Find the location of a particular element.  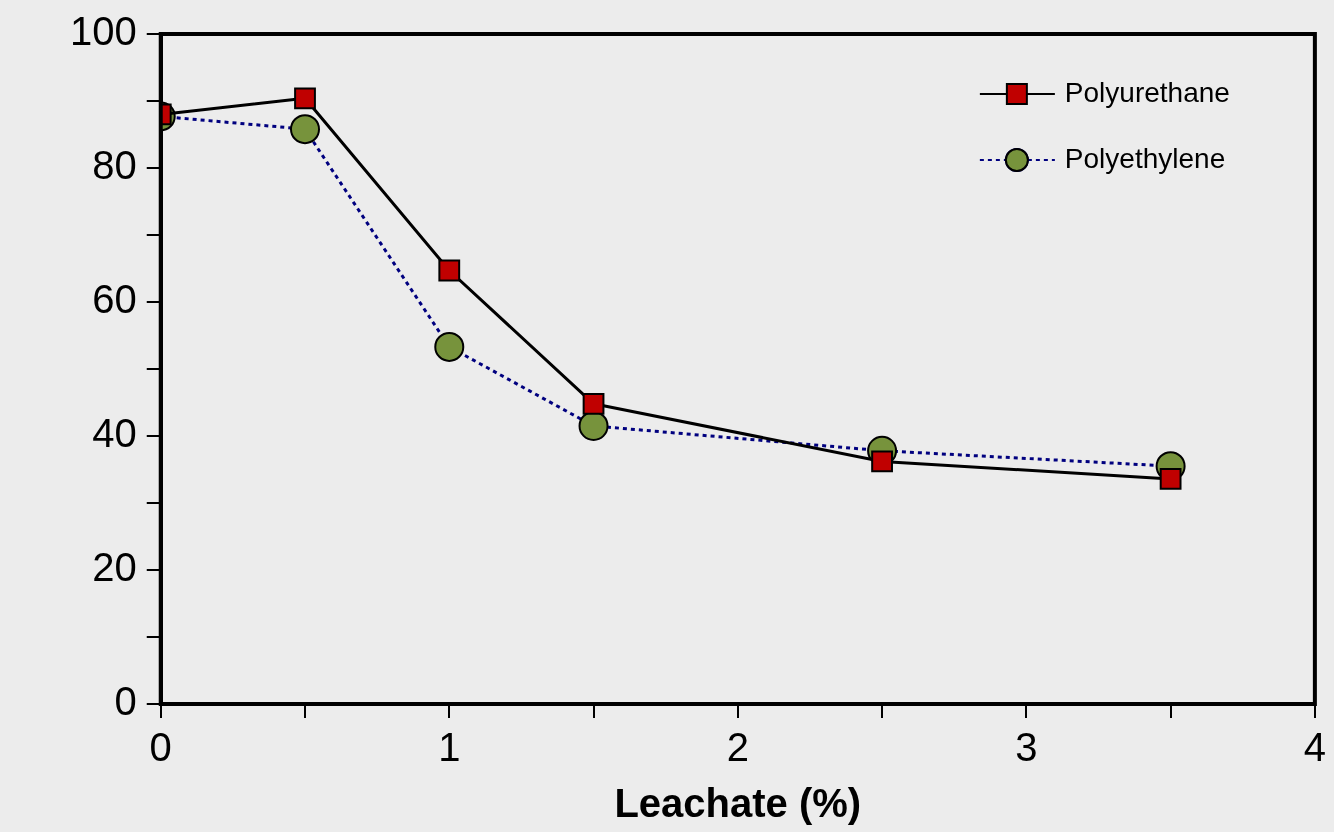

y-tick-label: 0 is located at coordinates (125, 701).